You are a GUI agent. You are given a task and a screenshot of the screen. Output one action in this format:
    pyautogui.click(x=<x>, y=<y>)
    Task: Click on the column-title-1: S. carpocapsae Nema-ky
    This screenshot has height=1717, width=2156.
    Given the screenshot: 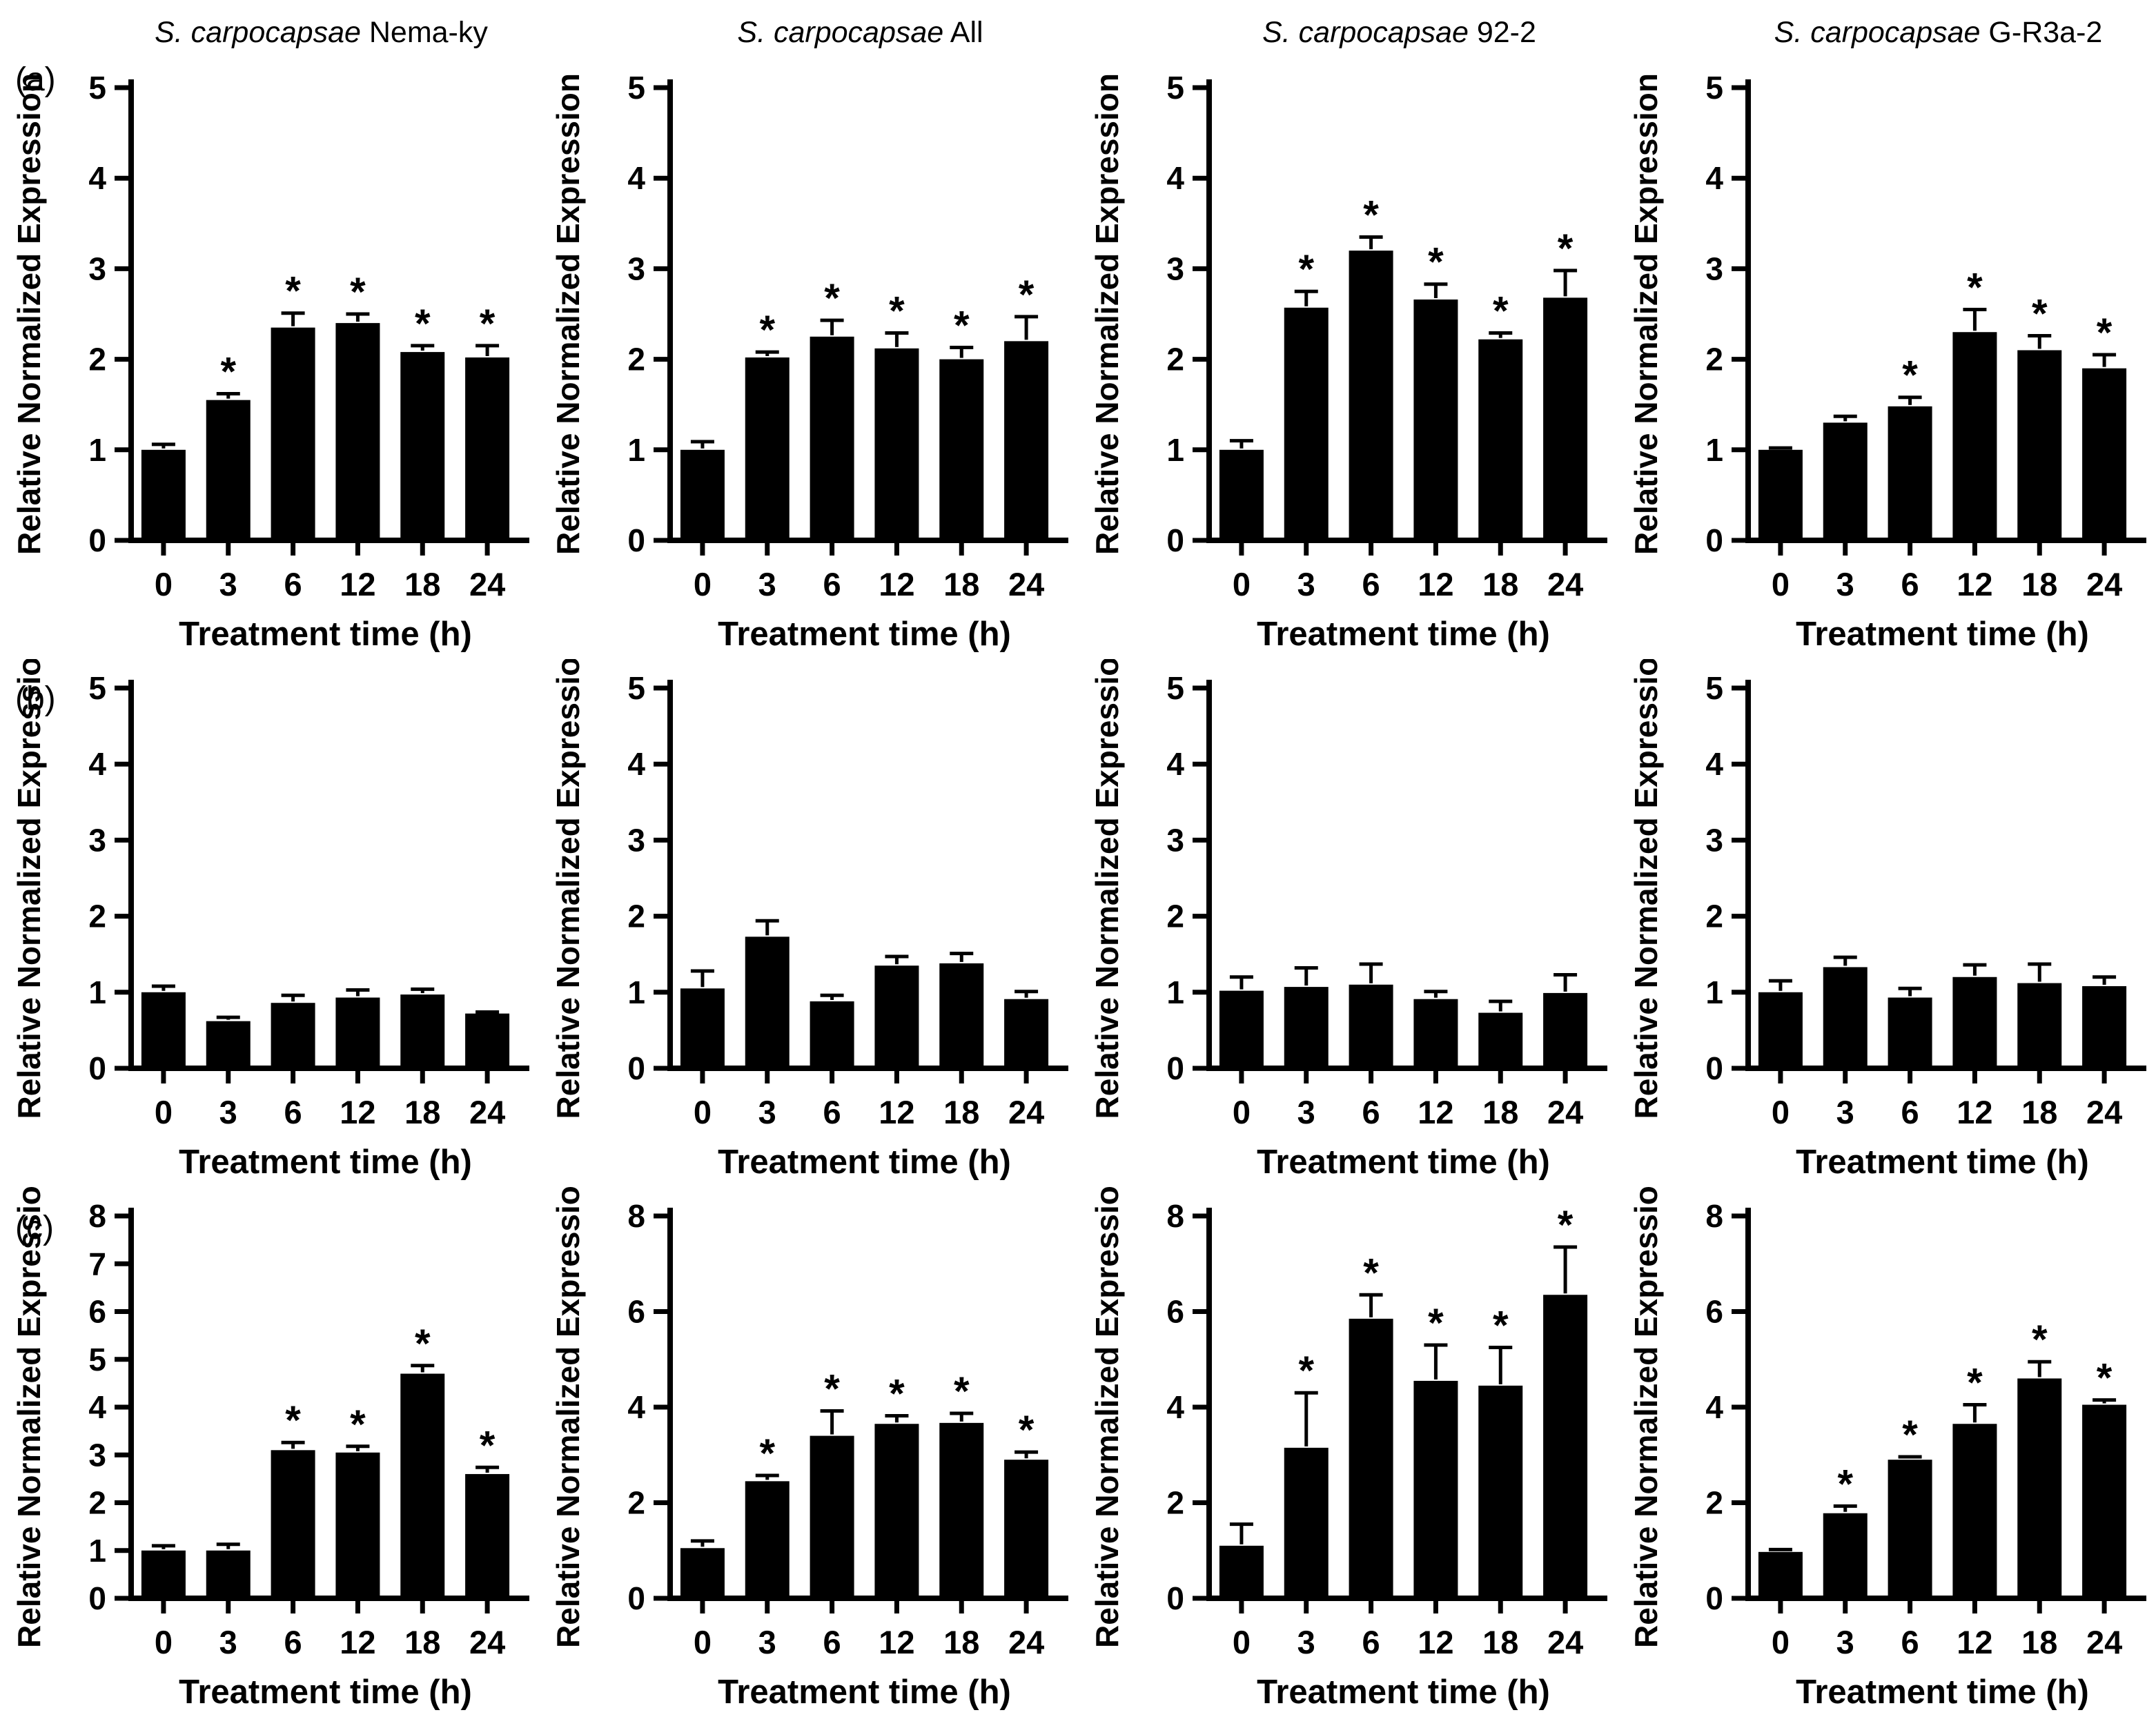 What is the action you would take?
    pyautogui.click(x=269, y=29)
    